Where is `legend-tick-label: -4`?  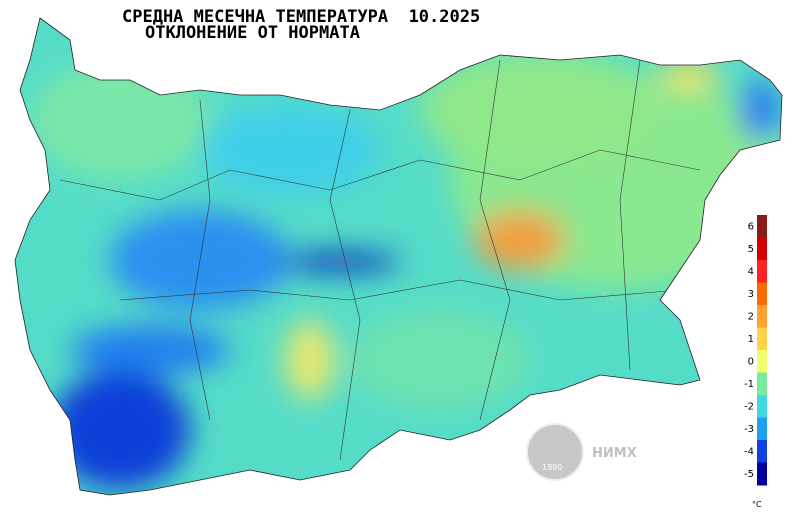
legend-tick-label: -4 is located at coordinates (749, 451).